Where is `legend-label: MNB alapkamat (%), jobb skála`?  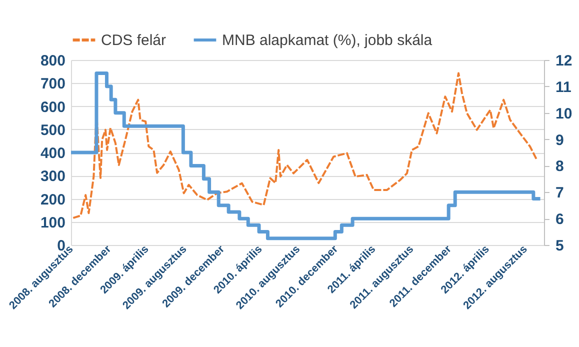
legend-label: MNB alapkamat (%), jobb skála is located at coordinates (327, 40).